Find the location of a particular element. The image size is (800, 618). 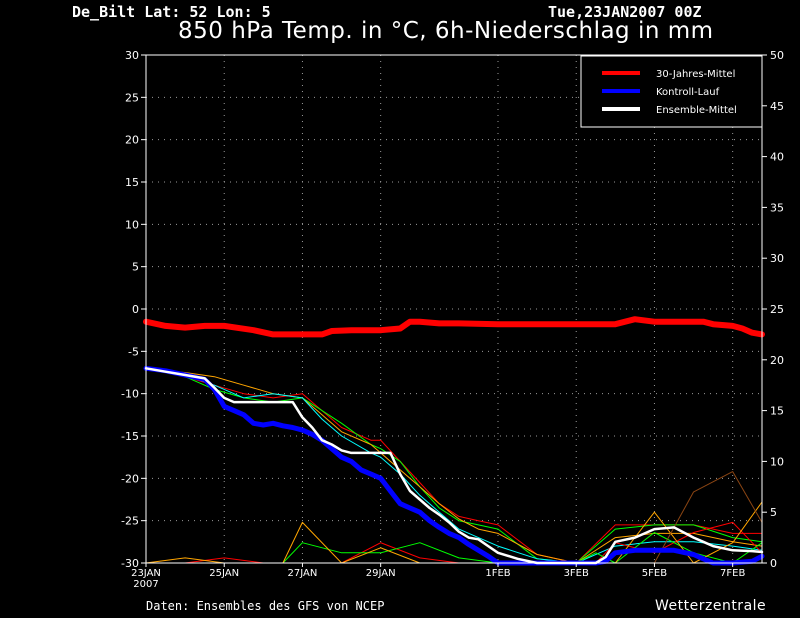

right-tick-label: 20 is located at coordinates (777, 360).